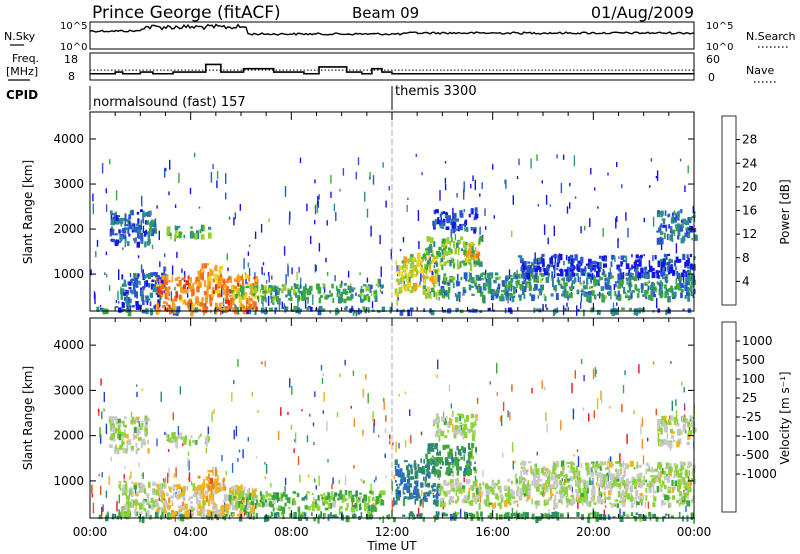 Image resolution: width=800 pixels, height=554 pixels. Describe the element at coordinates (169, 102) in the screenshot. I see `cpid-mode-0: normalsound (fast) 157` at that location.